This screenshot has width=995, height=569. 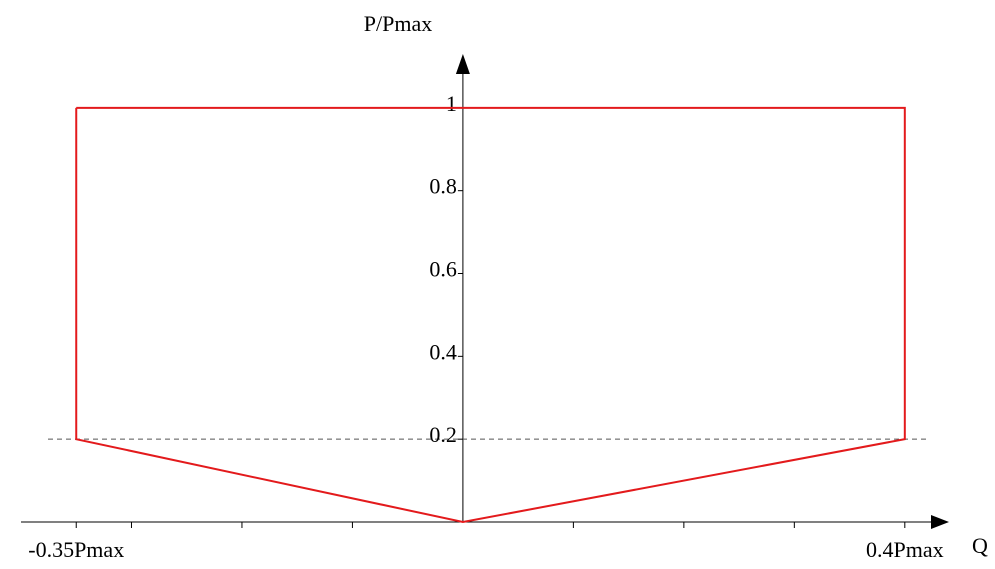 What do you see at coordinates (443, 269) in the screenshot?
I see `y-tick-label: 0.6` at bounding box center [443, 269].